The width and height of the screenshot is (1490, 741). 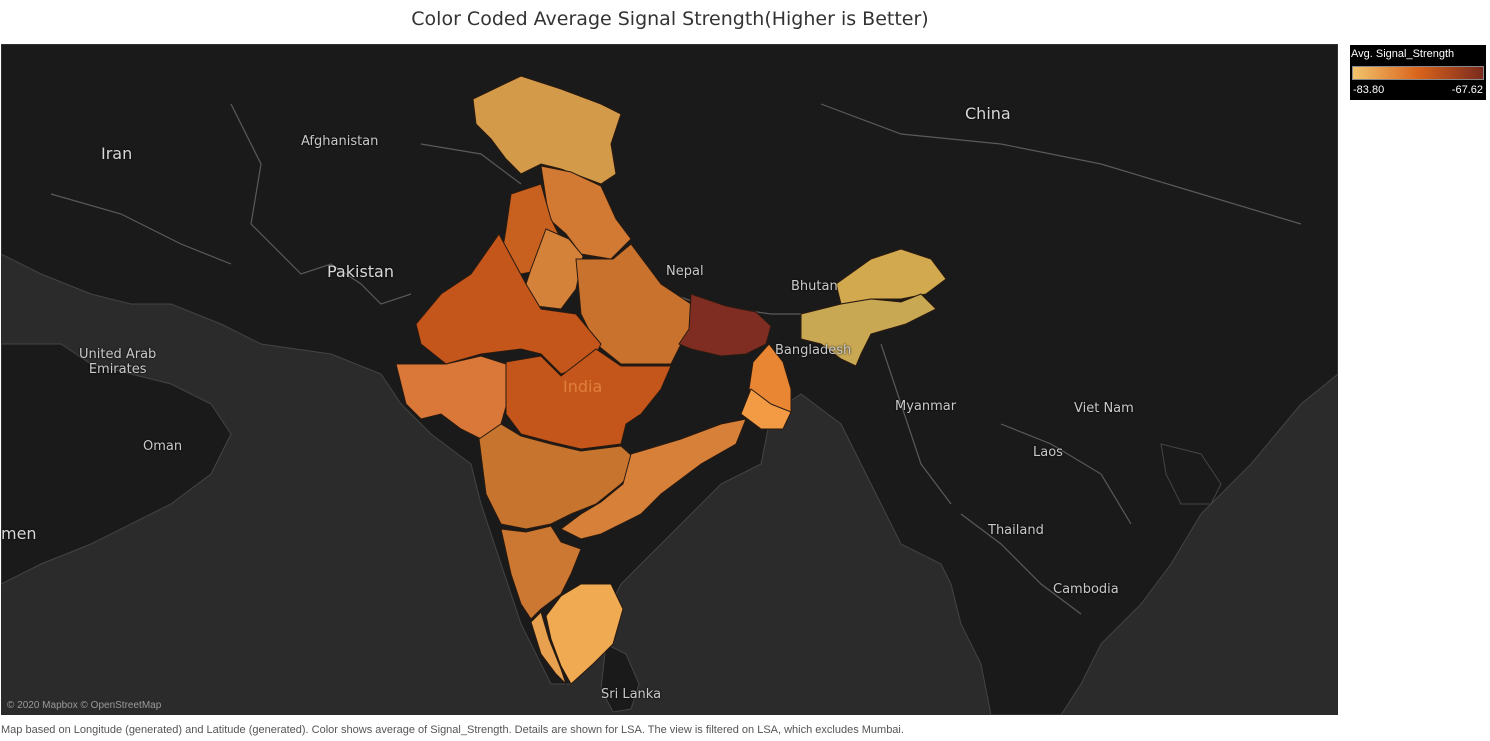 I want to click on region-bihar, so click(x=725, y=325).